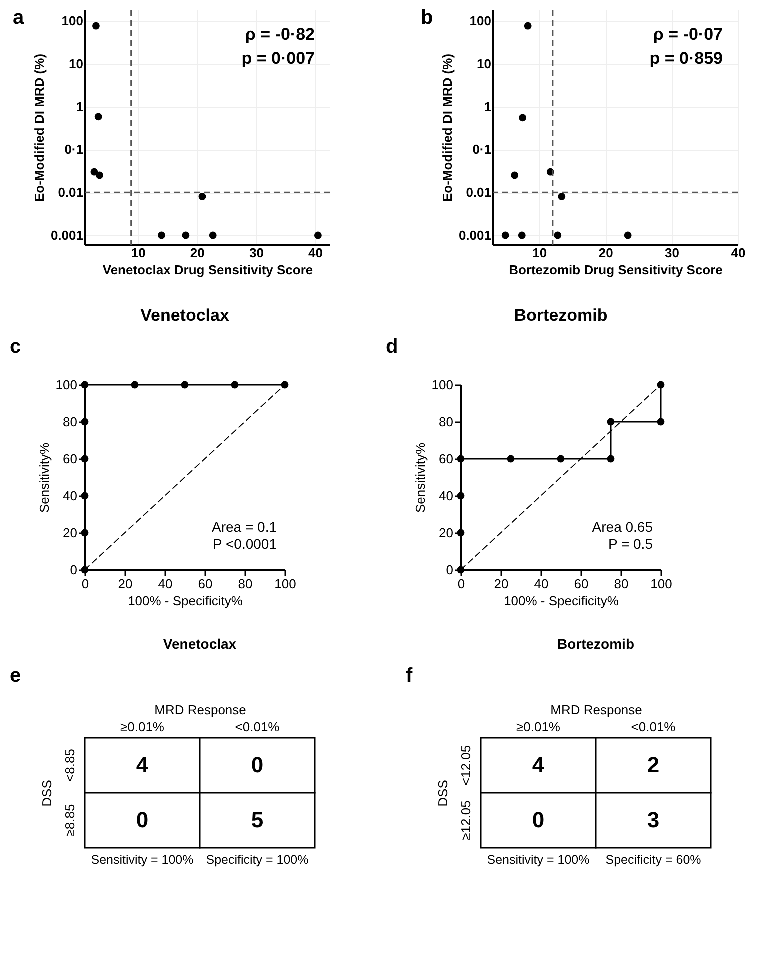 The height and width of the screenshot is (964, 777). I want to click on annotation: ρ = -0·07, so click(688, 34).